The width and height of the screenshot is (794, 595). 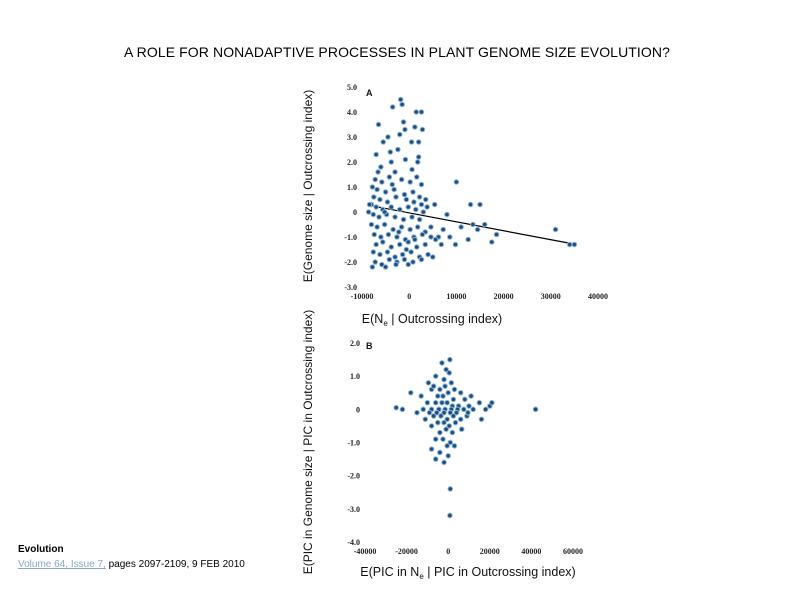 I want to click on journal-name: Evolution, so click(x=41, y=549).